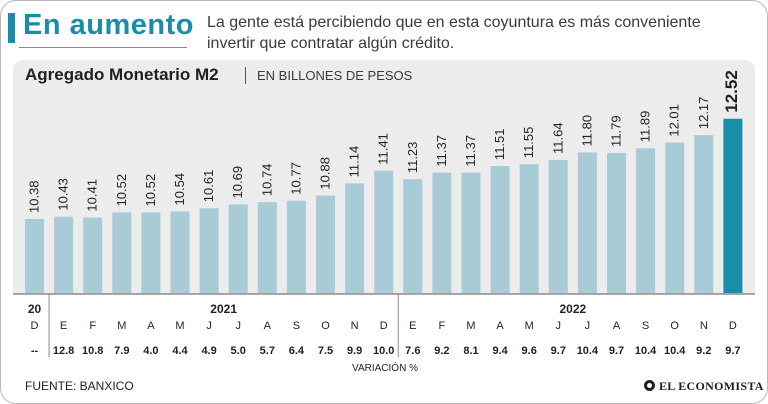 This screenshot has height=404, width=768. What do you see at coordinates (499, 144) in the screenshot?
I see `bar-value-label: 11.51` at bounding box center [499, 144].